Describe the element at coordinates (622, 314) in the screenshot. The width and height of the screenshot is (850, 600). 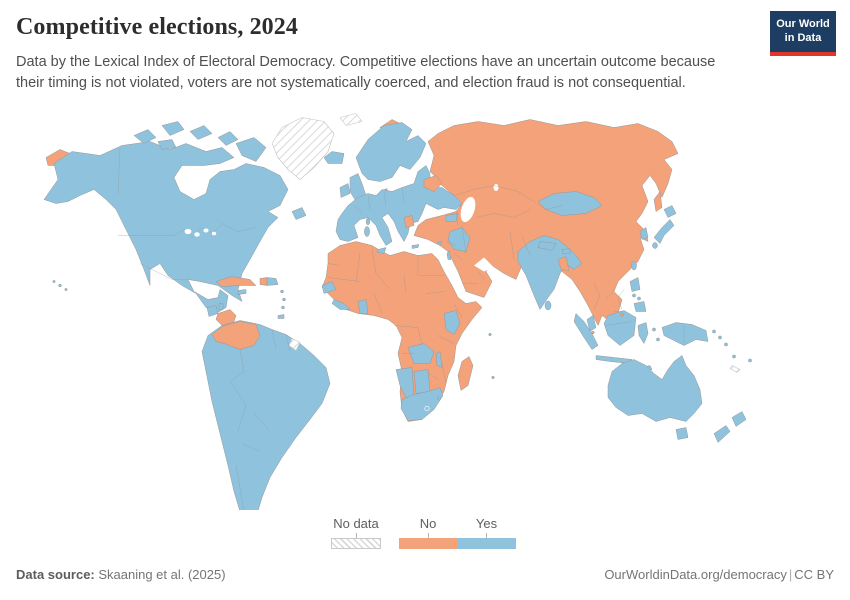
I see `region-brunei` at that location.